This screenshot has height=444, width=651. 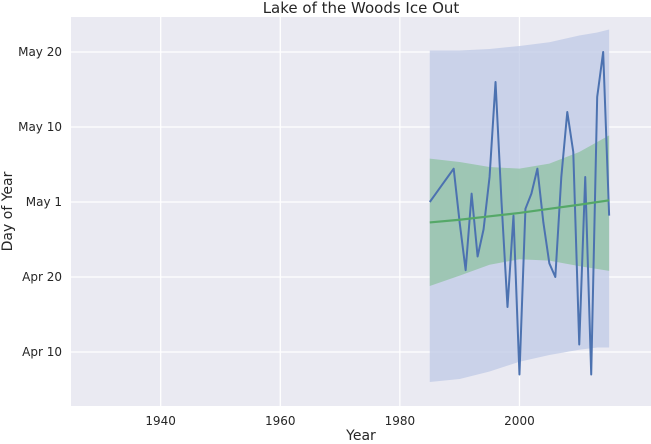 I want to click on x-tick-label: 1980, so click(x=400, y=421).